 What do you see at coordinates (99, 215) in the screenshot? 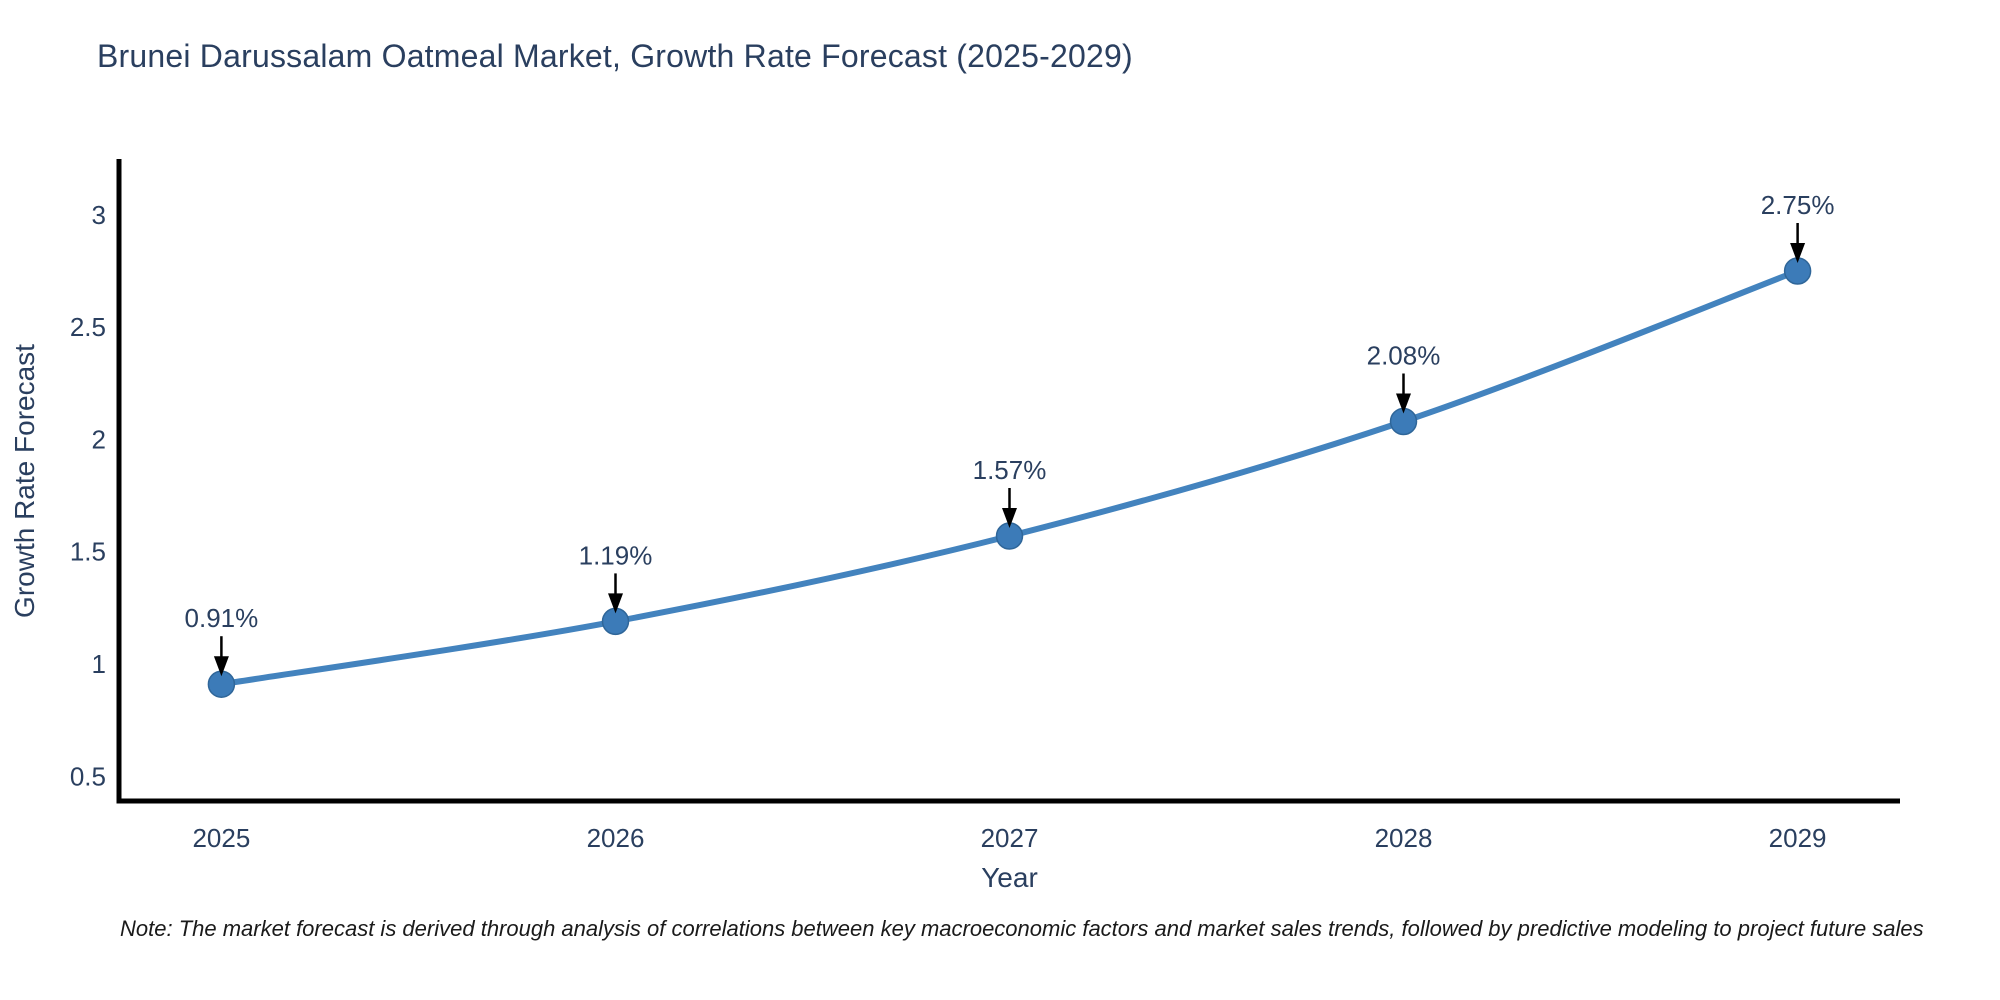
I see `y-tick-label: 3` at bounding box center [99, 215].